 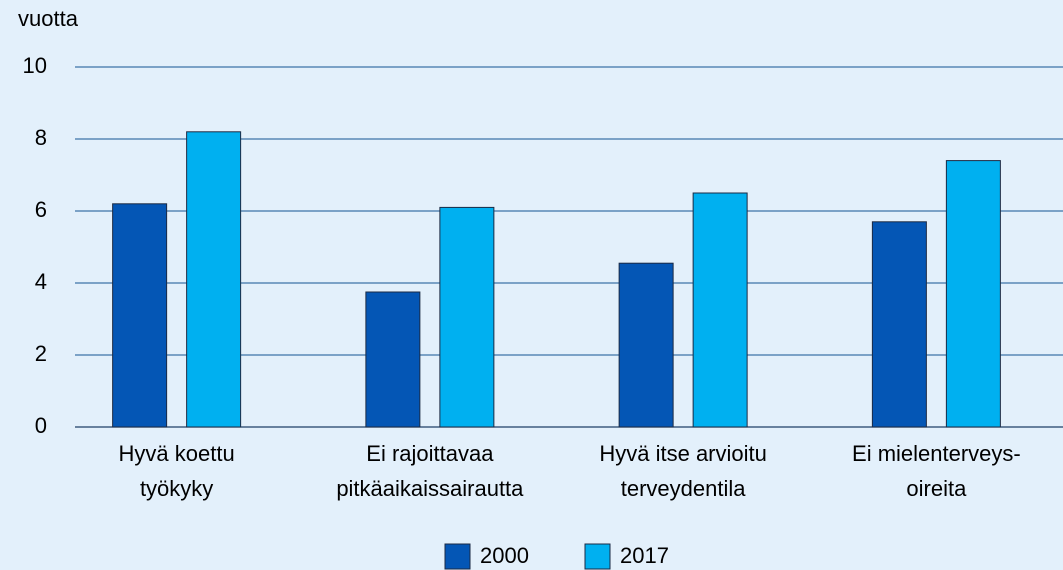 I want to click on legend-label: 2017, so click(x=644, y=555).